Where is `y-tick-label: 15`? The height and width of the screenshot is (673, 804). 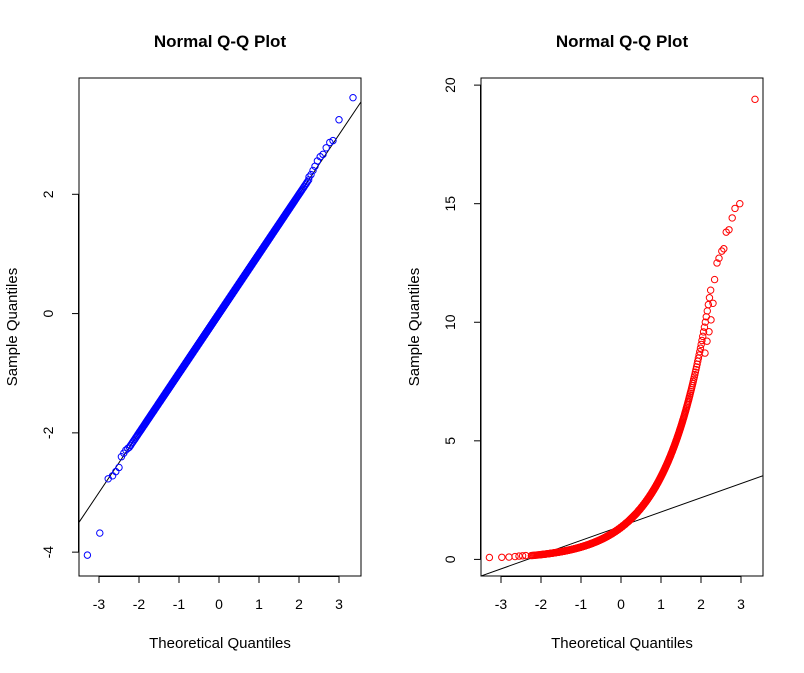
y-tick-label: 15 is located at coordinates (450, 204).